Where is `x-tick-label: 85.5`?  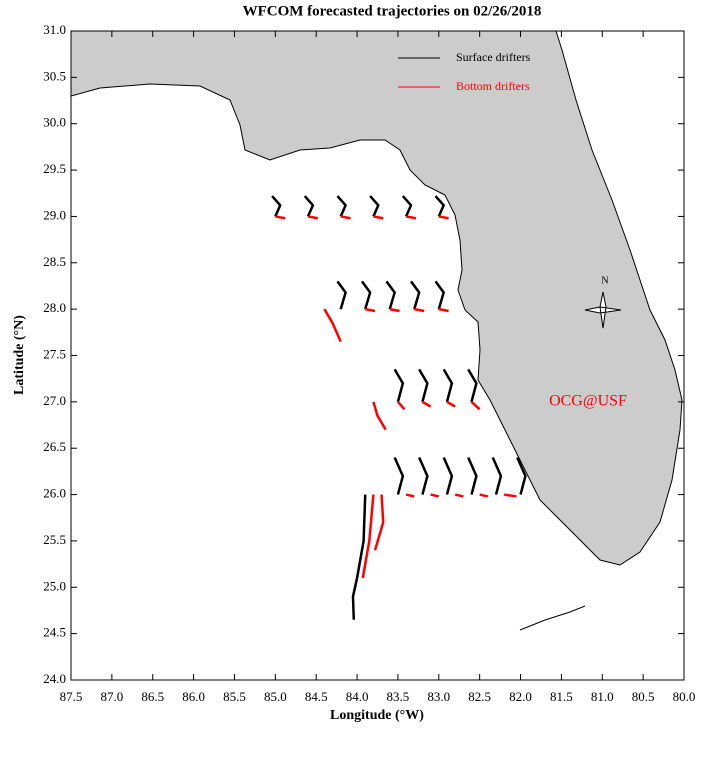 x-tick-label: 85.5 is located at coordinates (234, 696).